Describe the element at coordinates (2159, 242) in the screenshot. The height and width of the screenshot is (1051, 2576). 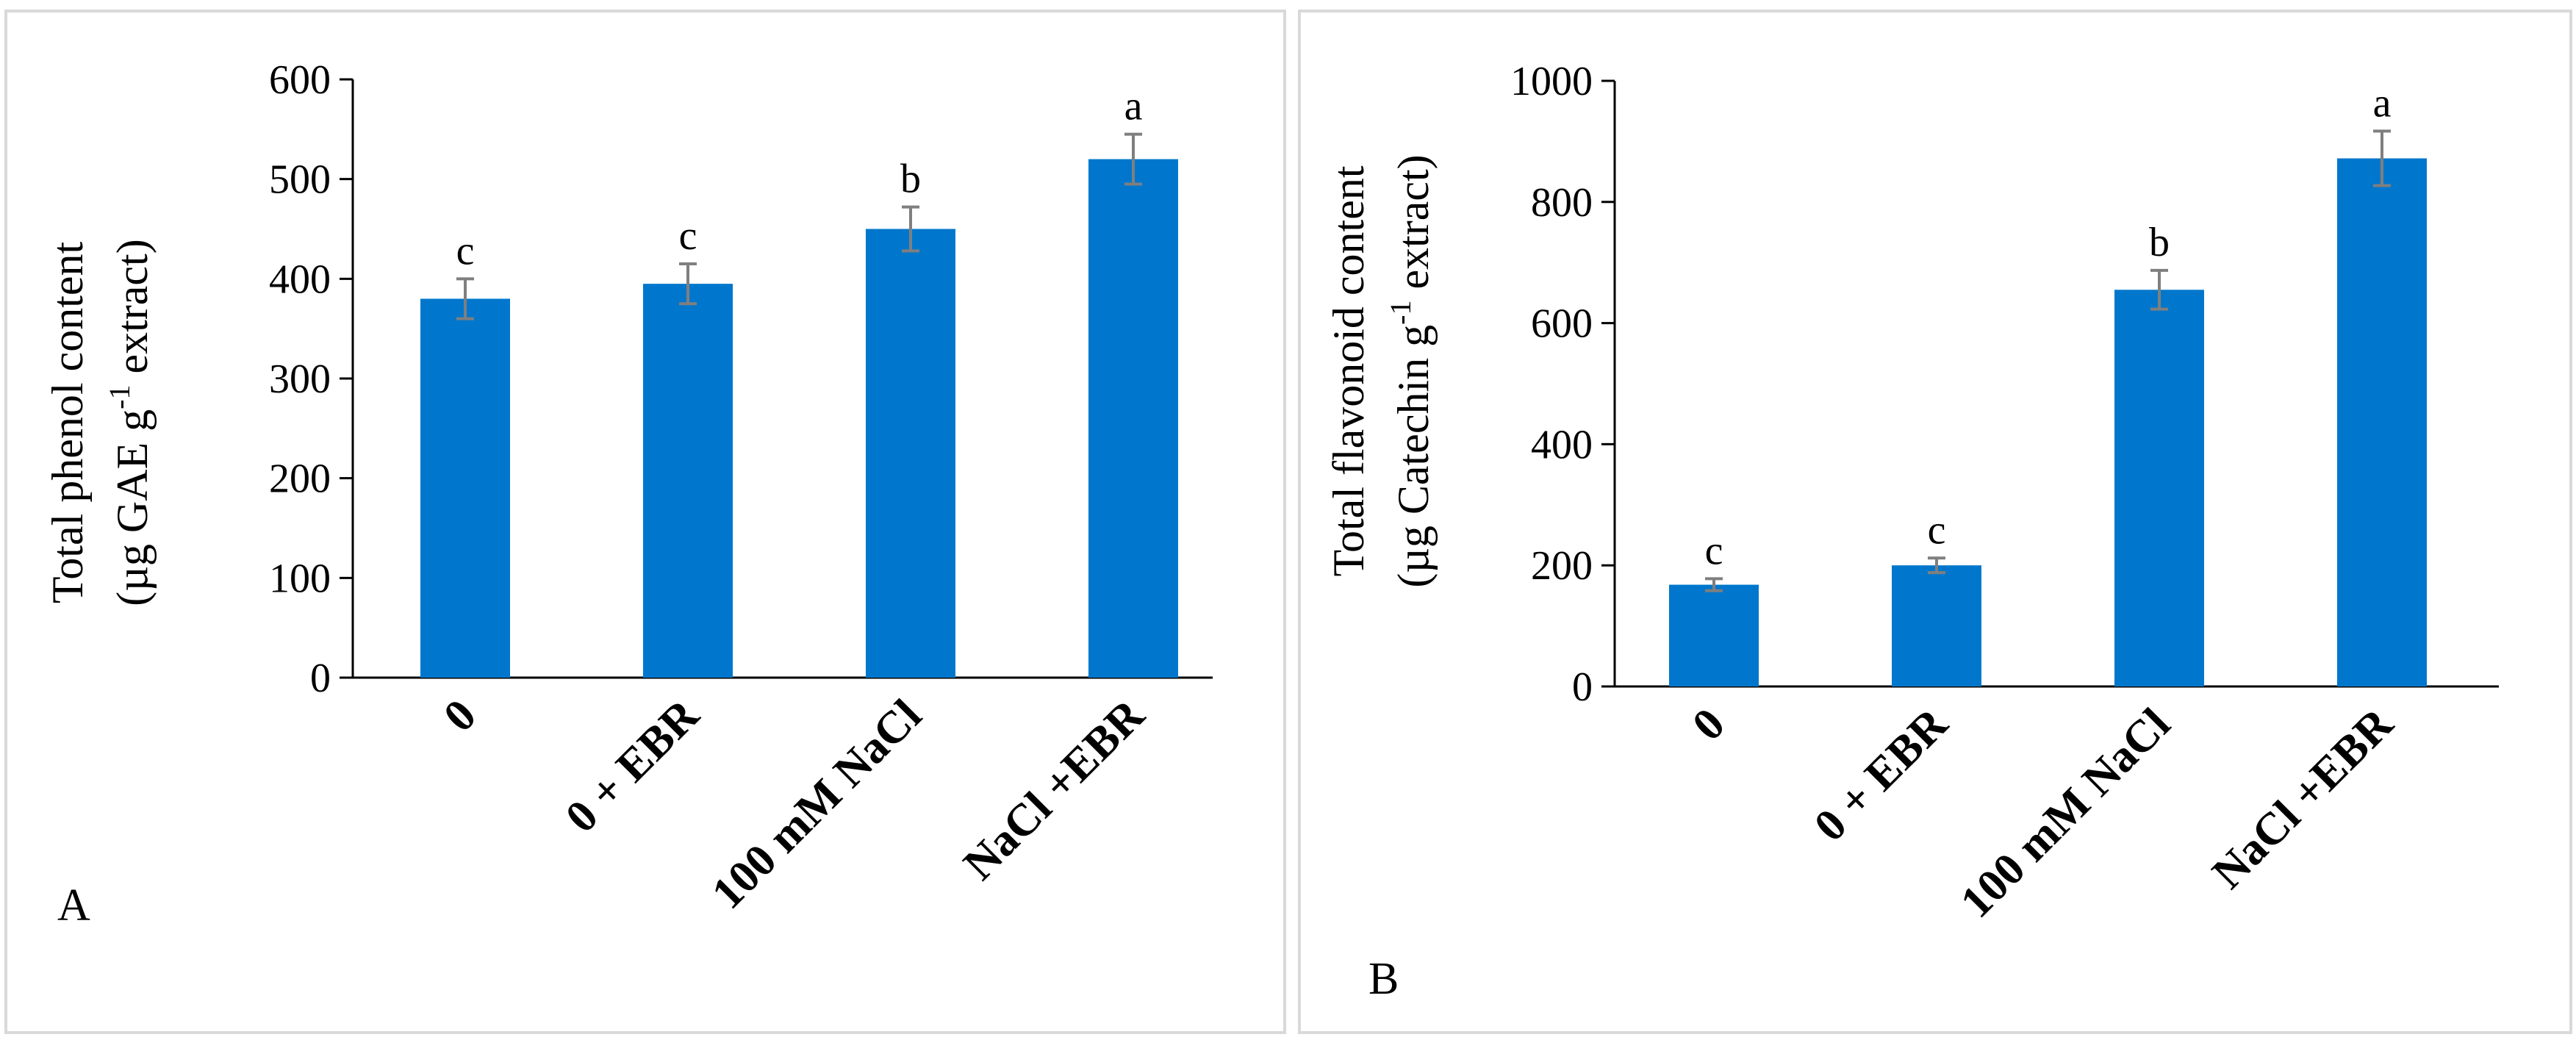
I see `panel-b-significance-letter: b` at that location.